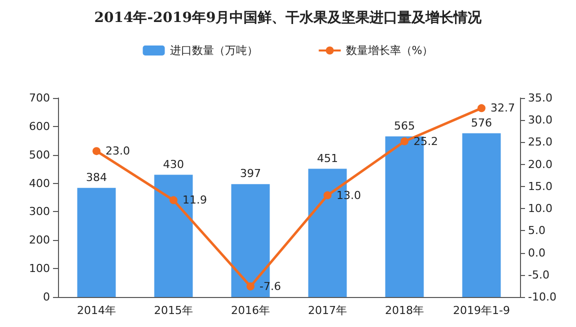 The height and width of the screenshot is (327, 576). I want to click on y-tick-label: 400, so click(39, 183).